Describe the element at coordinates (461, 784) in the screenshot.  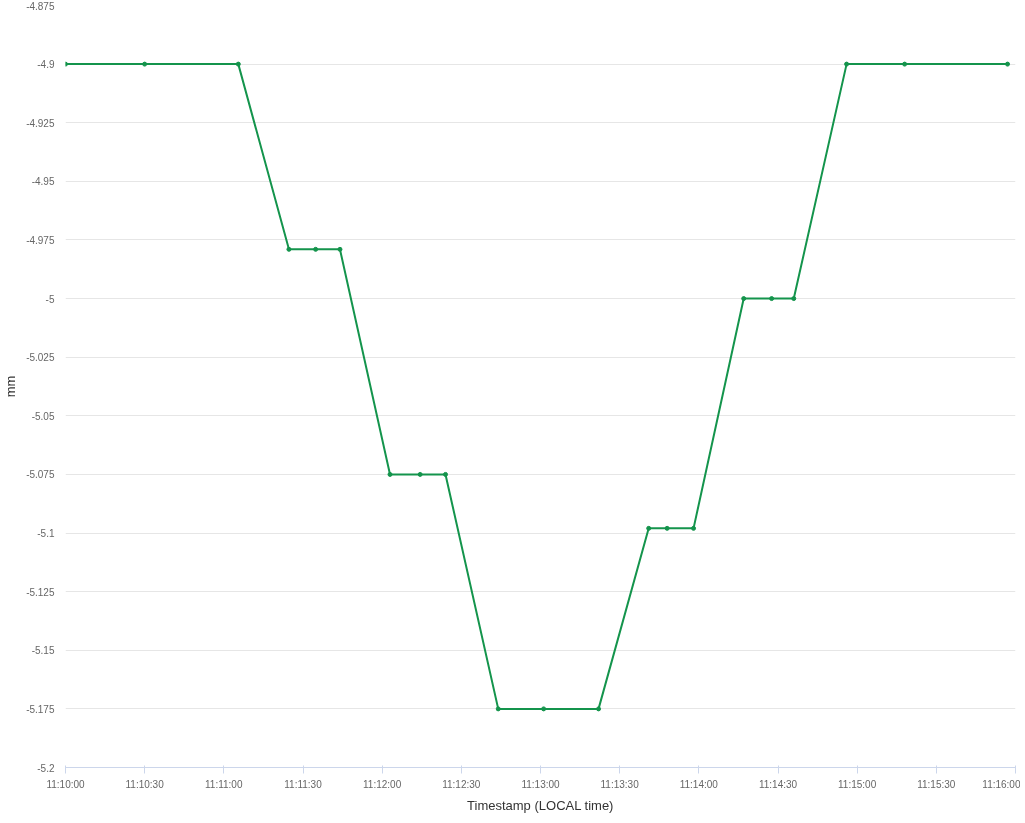
I see `x-tick-label: 11:12:30` at that location.